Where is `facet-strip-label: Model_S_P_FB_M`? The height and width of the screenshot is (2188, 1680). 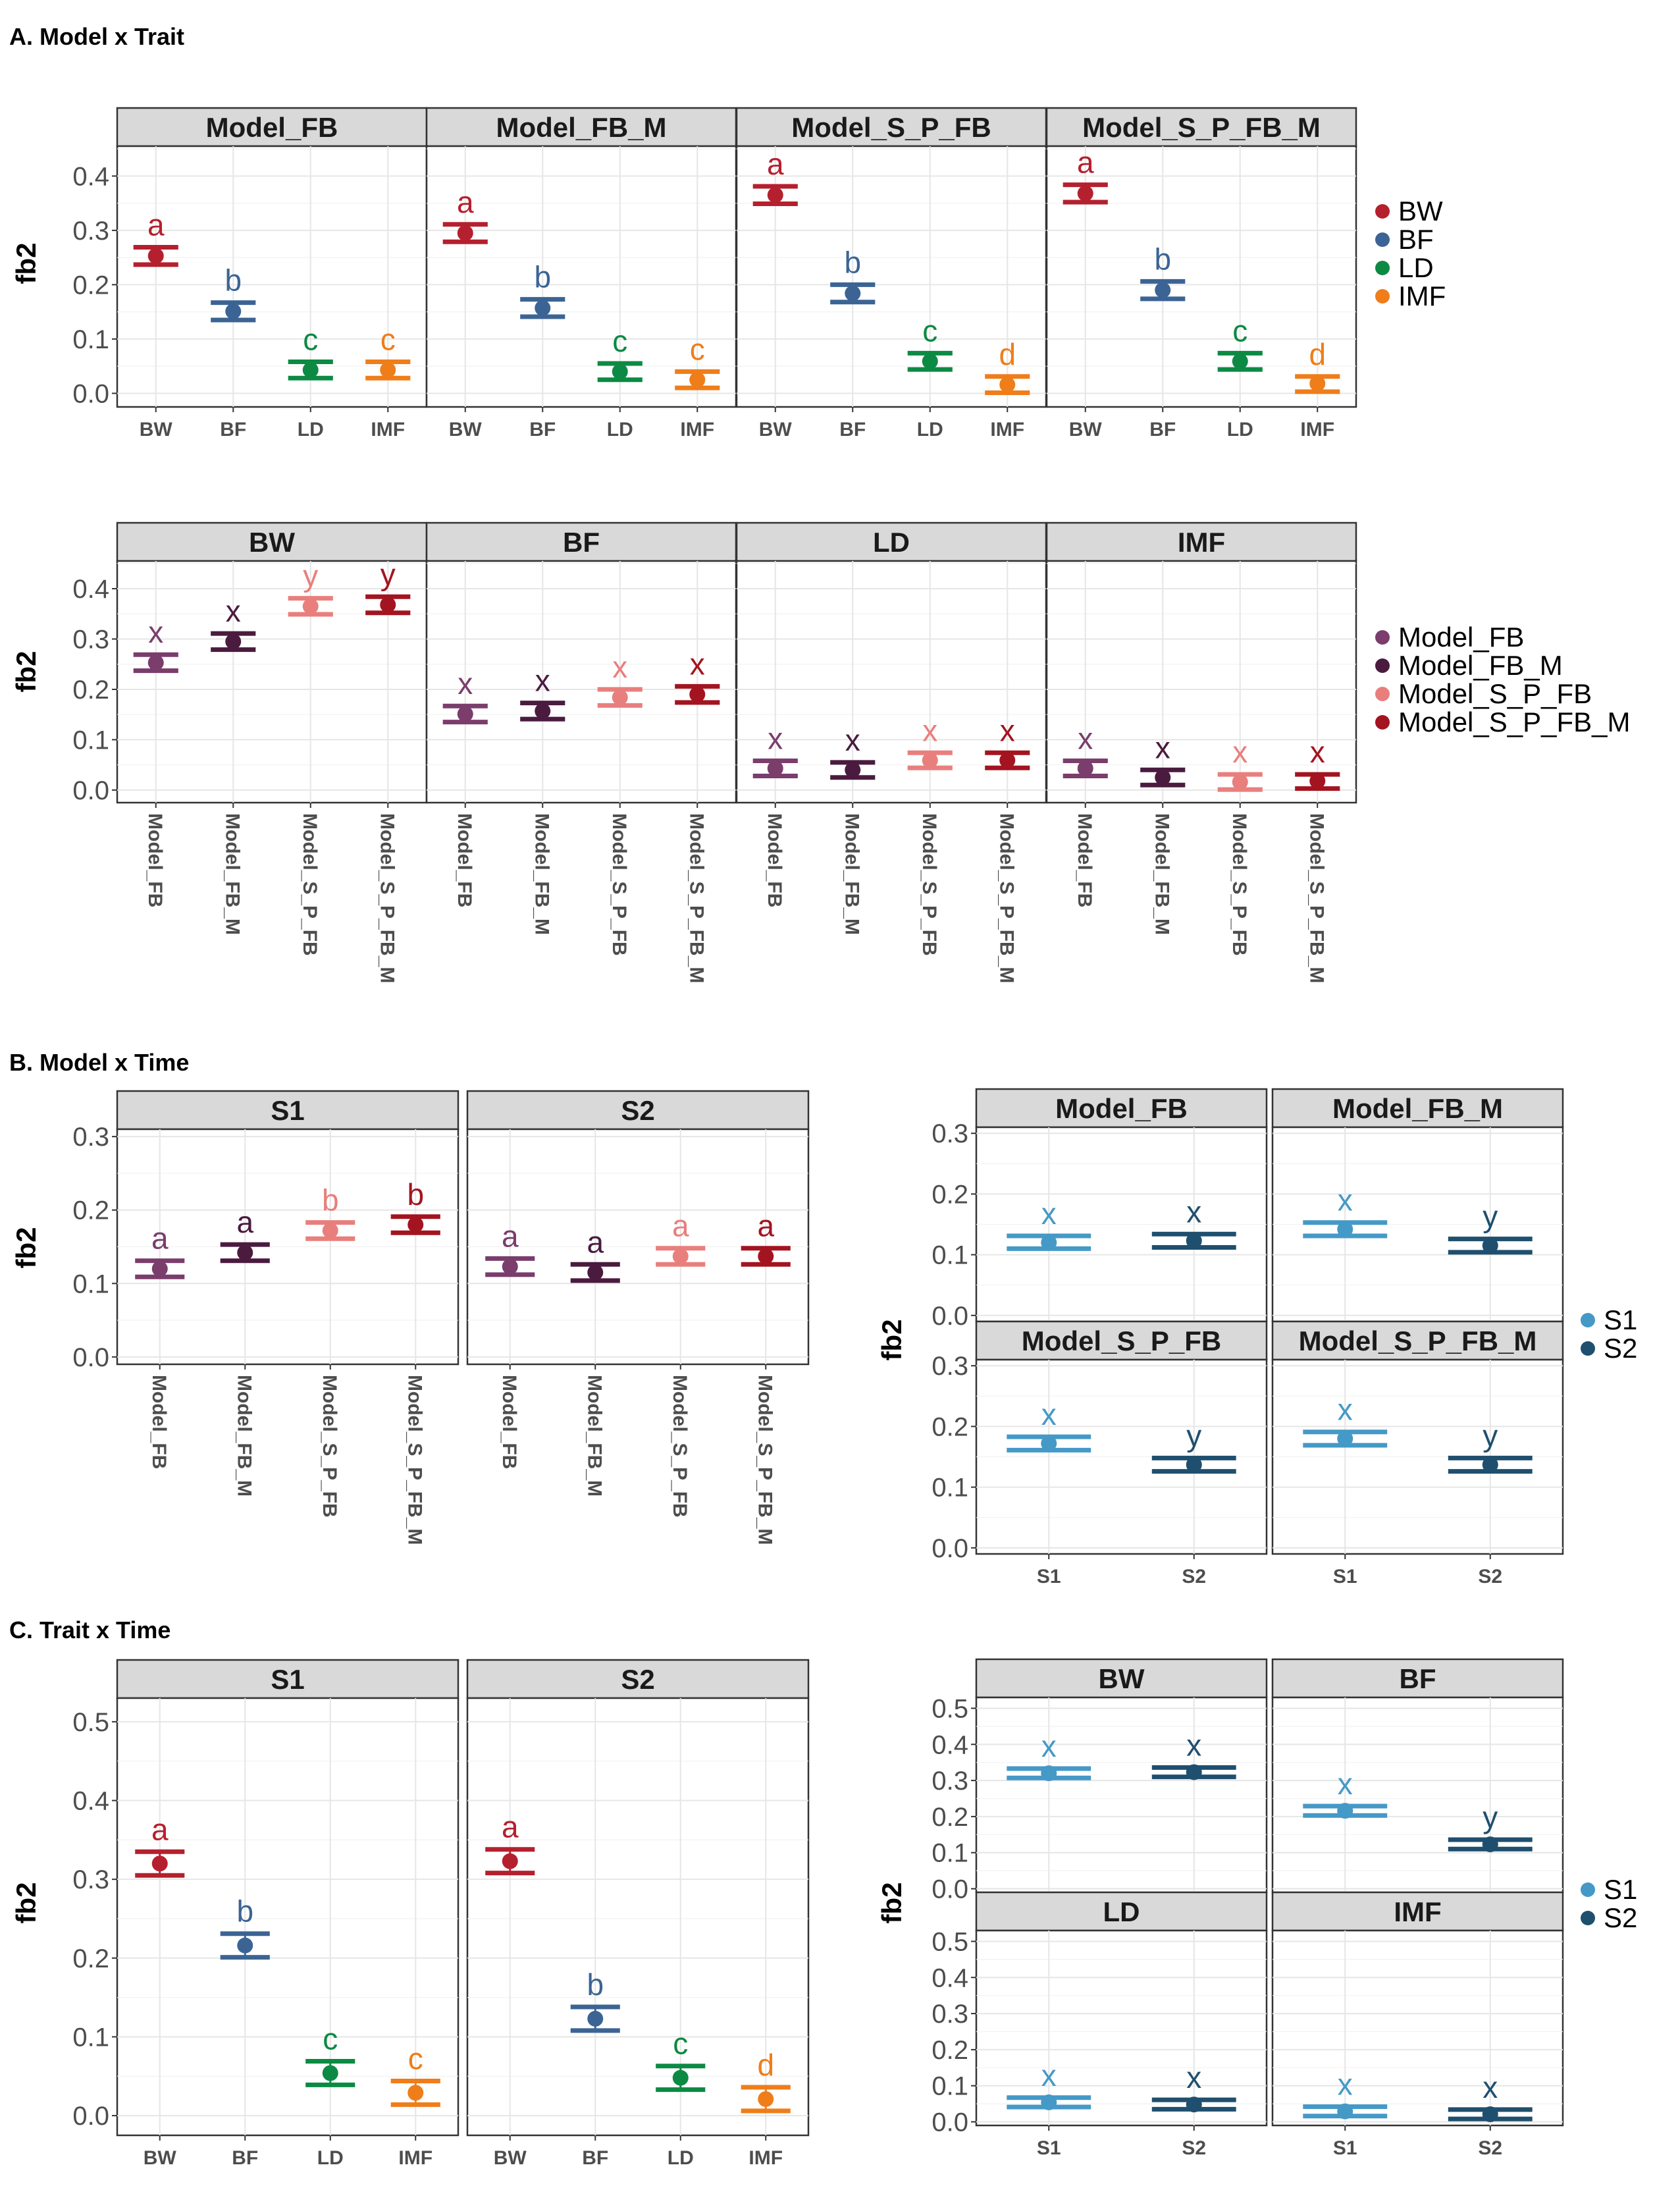
facet-strip-label: Model_S_P_FB_M is located at coordinates (1418, 1340).